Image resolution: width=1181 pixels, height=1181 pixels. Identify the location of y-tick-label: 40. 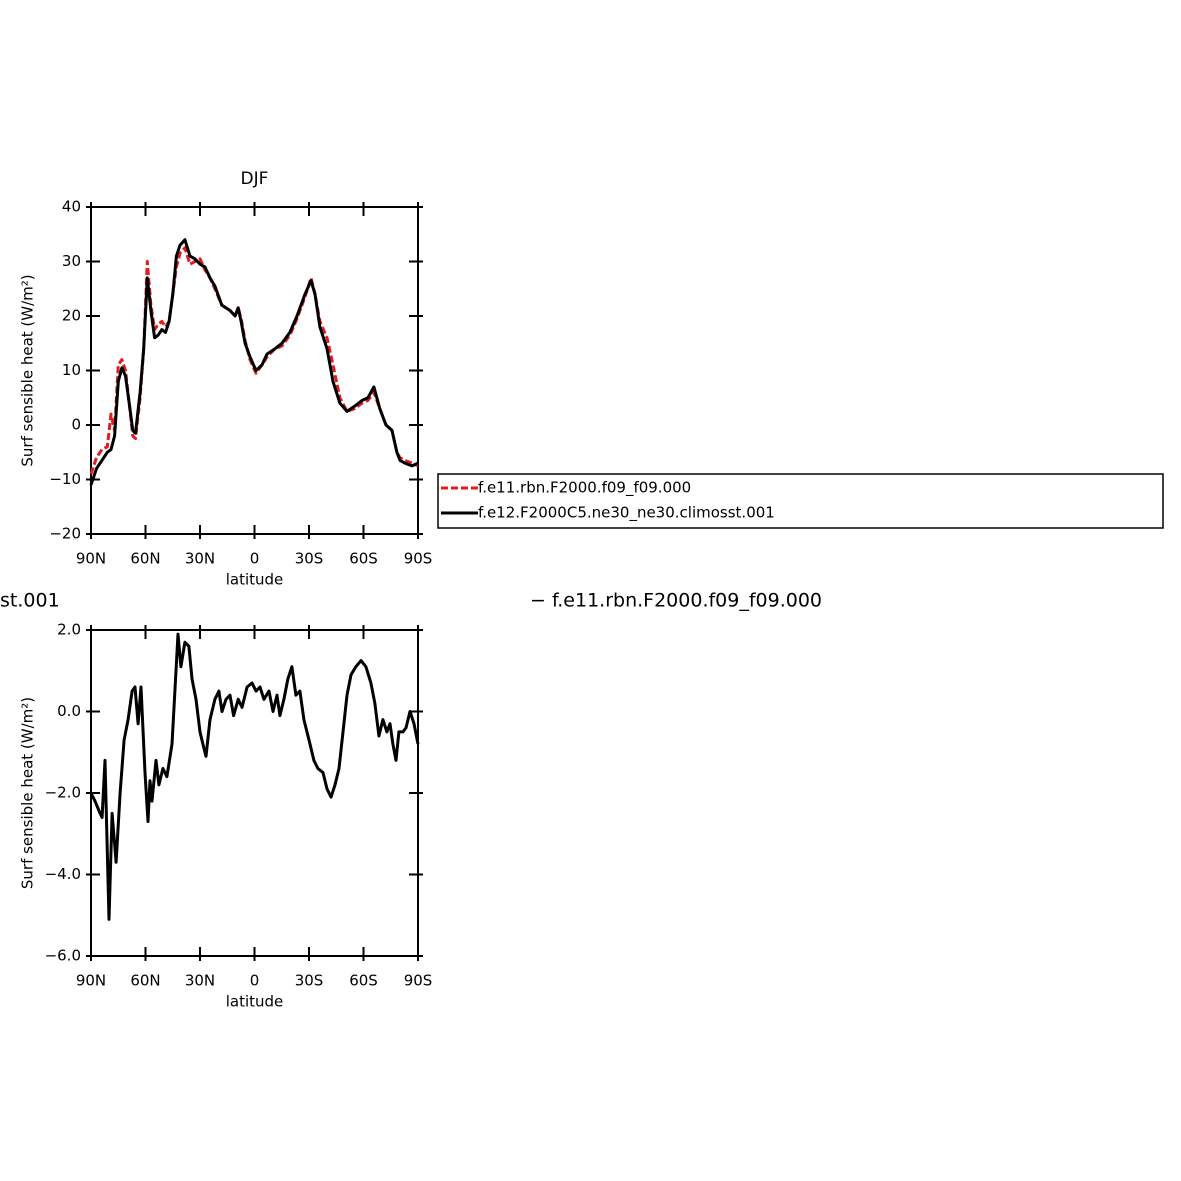
(71, 207).